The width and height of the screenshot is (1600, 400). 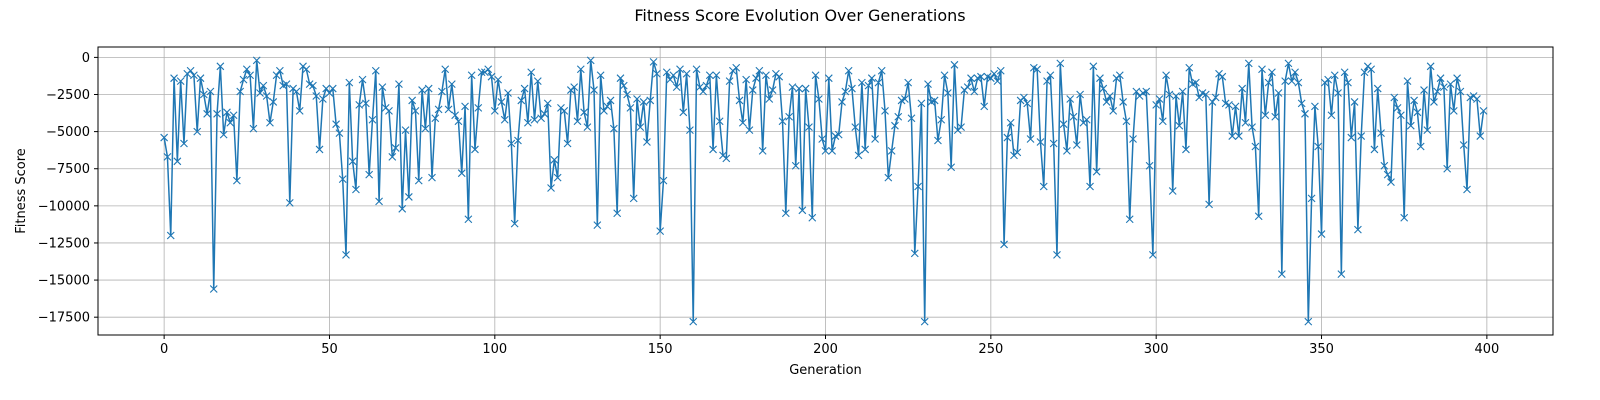 What do you see at coordinates (825, 349) in the screenshot?
I see `x-tick-label: 200` at bounding box center [825, 349].